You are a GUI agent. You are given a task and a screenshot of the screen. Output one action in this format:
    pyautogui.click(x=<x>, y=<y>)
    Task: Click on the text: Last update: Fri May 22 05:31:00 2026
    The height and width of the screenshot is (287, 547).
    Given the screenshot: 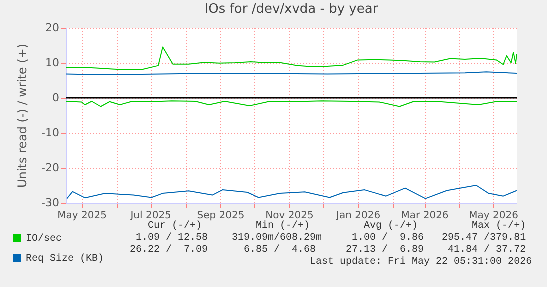 What is the action you would take?
    pyautogui.click(x=421, y=262)
    